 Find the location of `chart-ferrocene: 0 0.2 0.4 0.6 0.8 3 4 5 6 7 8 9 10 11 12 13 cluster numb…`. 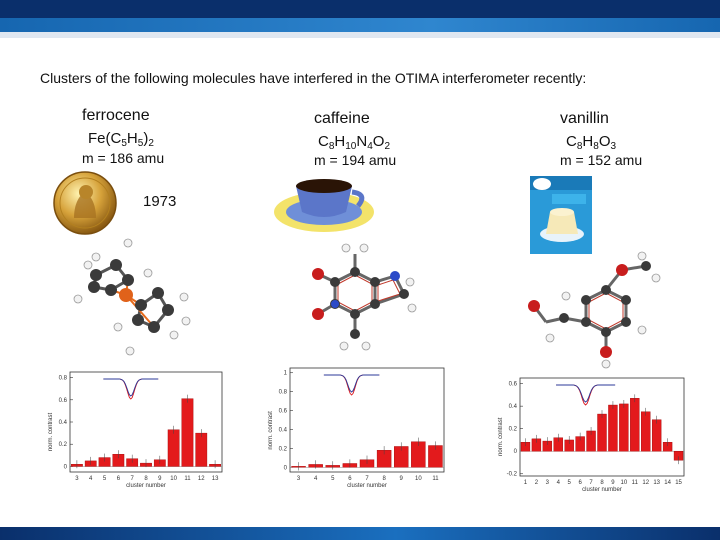

chart-ferrocene: 0 0.2 0.4 0.6 0.8 3 4 5 6 7 8 9 10 11 12 13 cluster numb… is located at coordinates (135, 430).